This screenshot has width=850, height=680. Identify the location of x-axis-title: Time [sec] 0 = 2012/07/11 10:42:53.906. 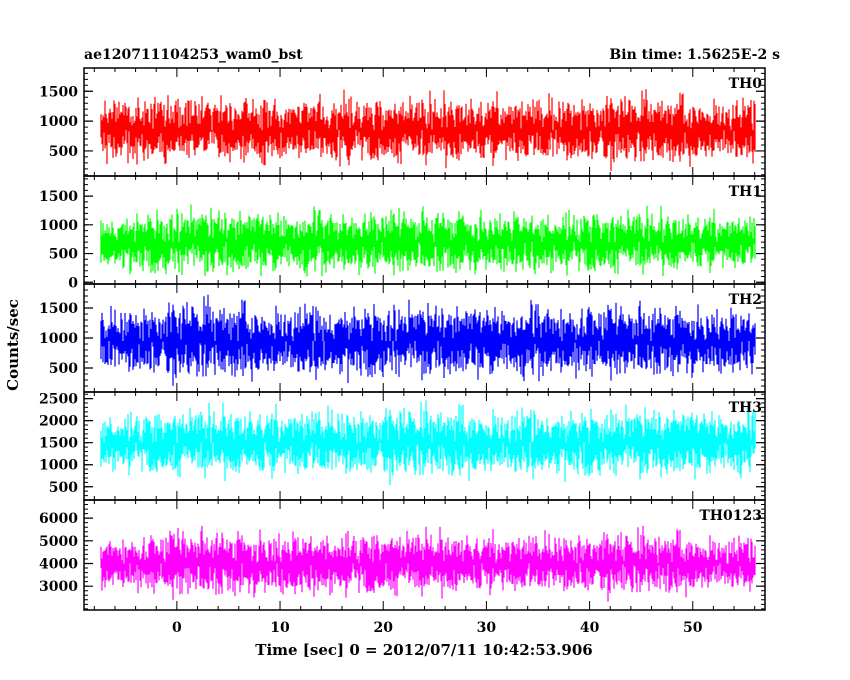
(423, 650).